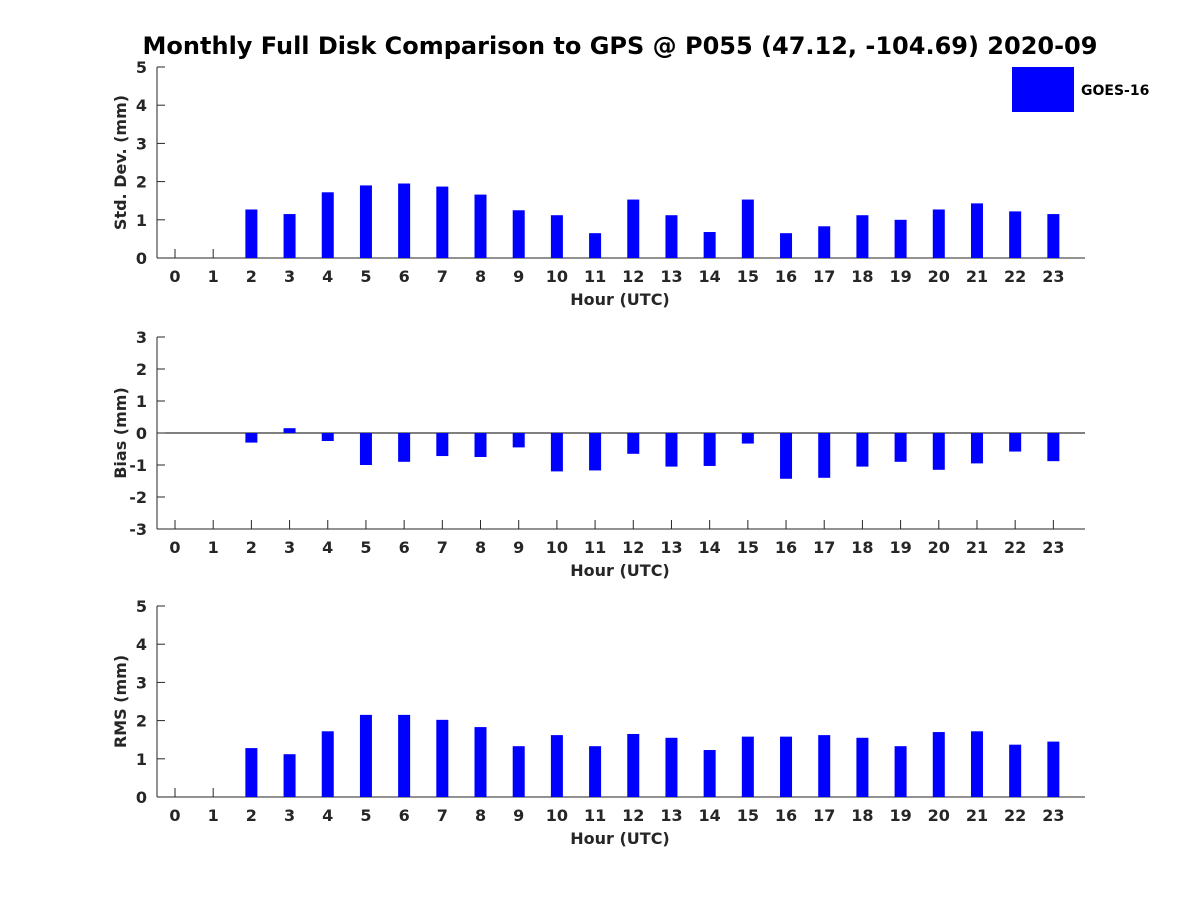  What do you see at coordinates (138, 465) in the screenshot?
I see `bias-y-tick-label: -1` at bounding box center [138, 465].